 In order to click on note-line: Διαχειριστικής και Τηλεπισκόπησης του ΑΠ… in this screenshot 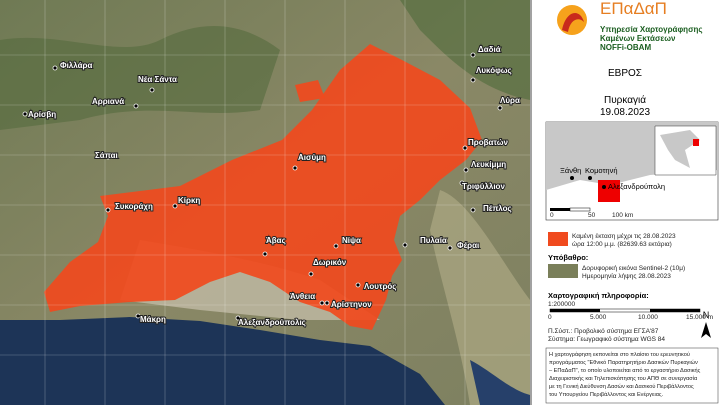, I will do `click(623, 378)`.